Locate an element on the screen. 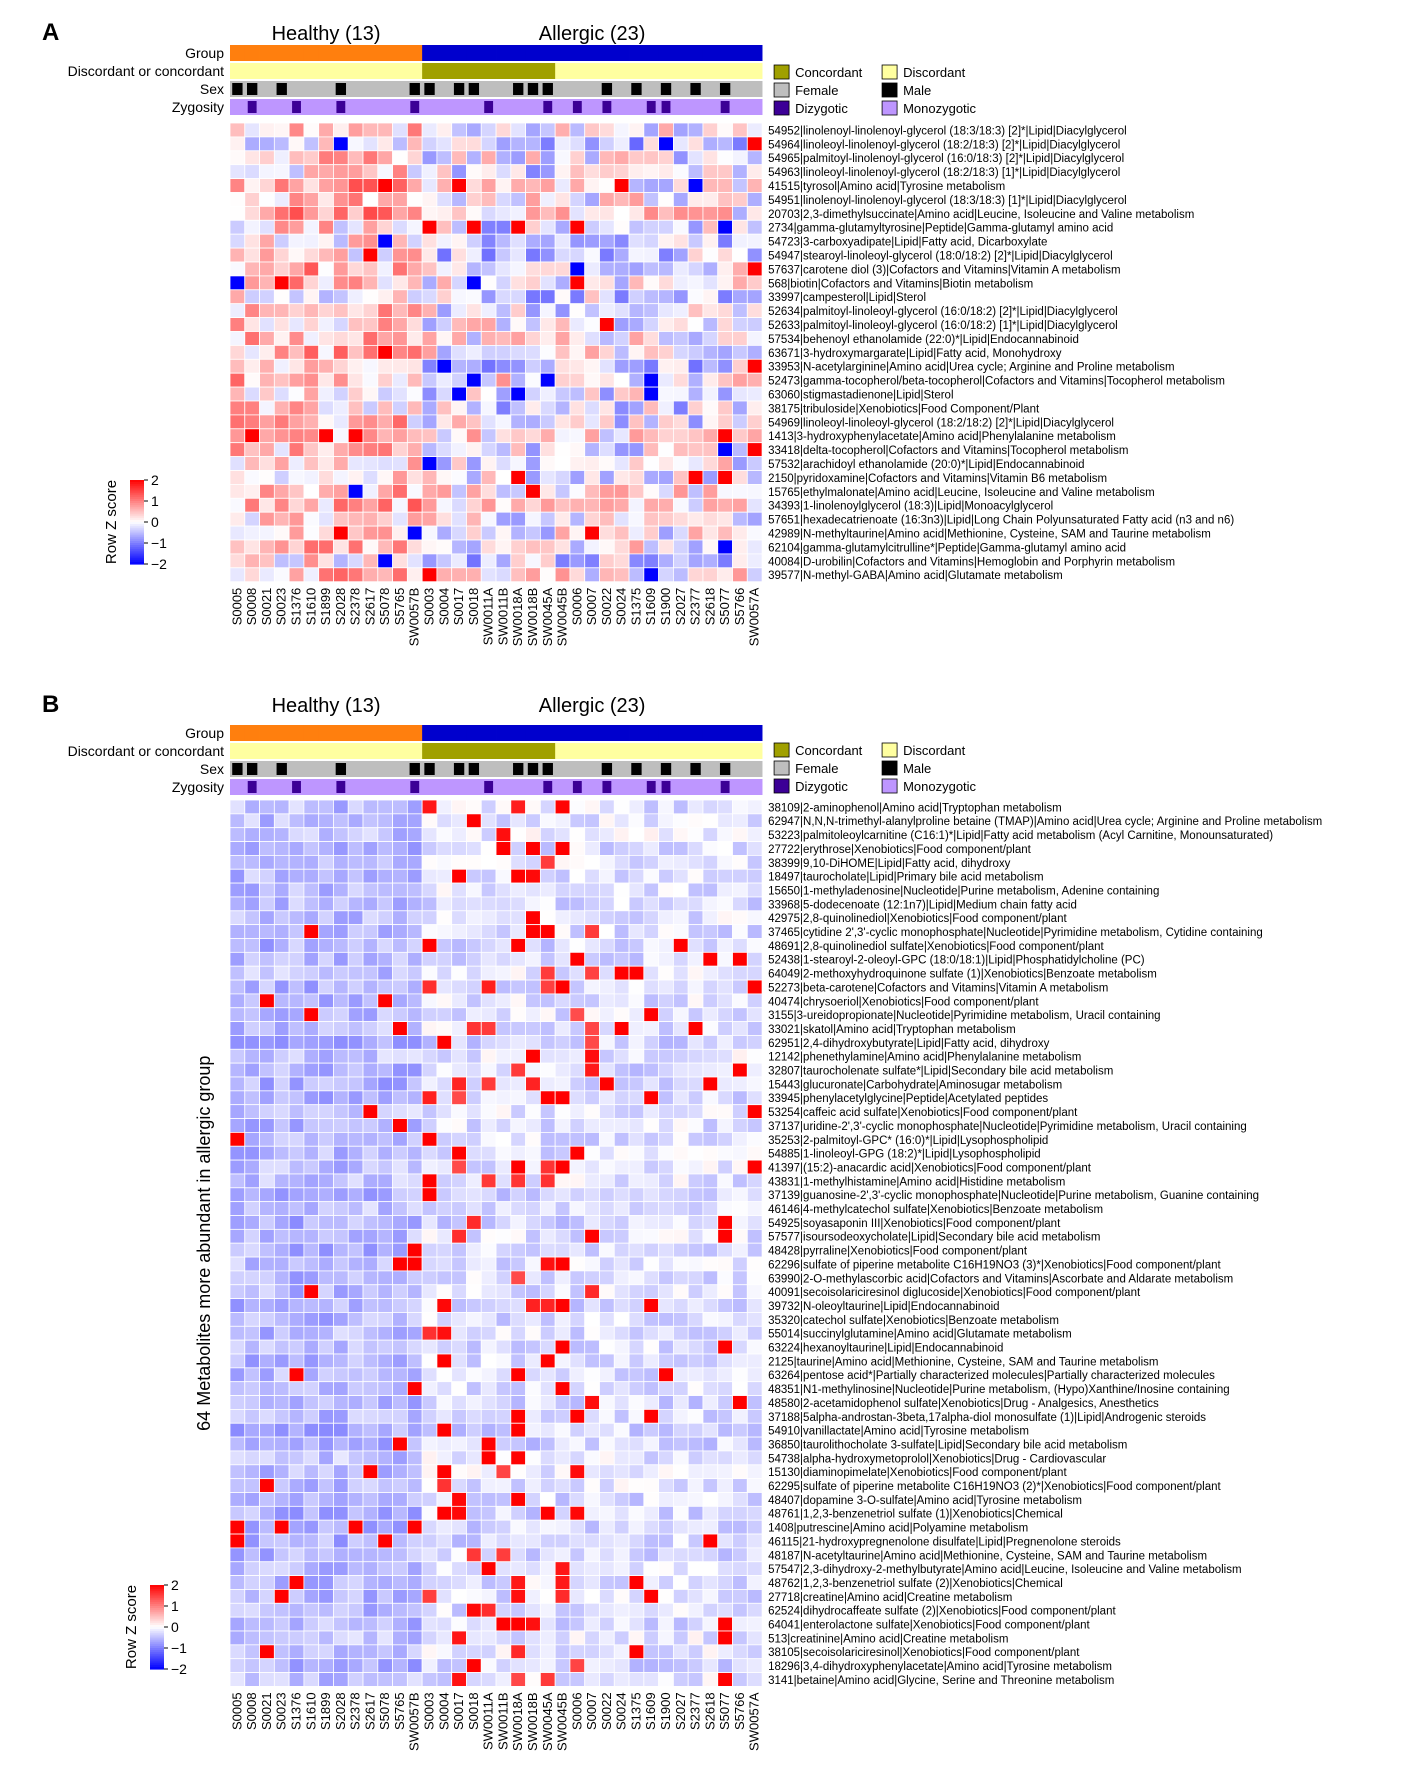 This screenshot has height=1772, width=1410. legend-swatch-monozygotic is located at coordinates (889, 108).